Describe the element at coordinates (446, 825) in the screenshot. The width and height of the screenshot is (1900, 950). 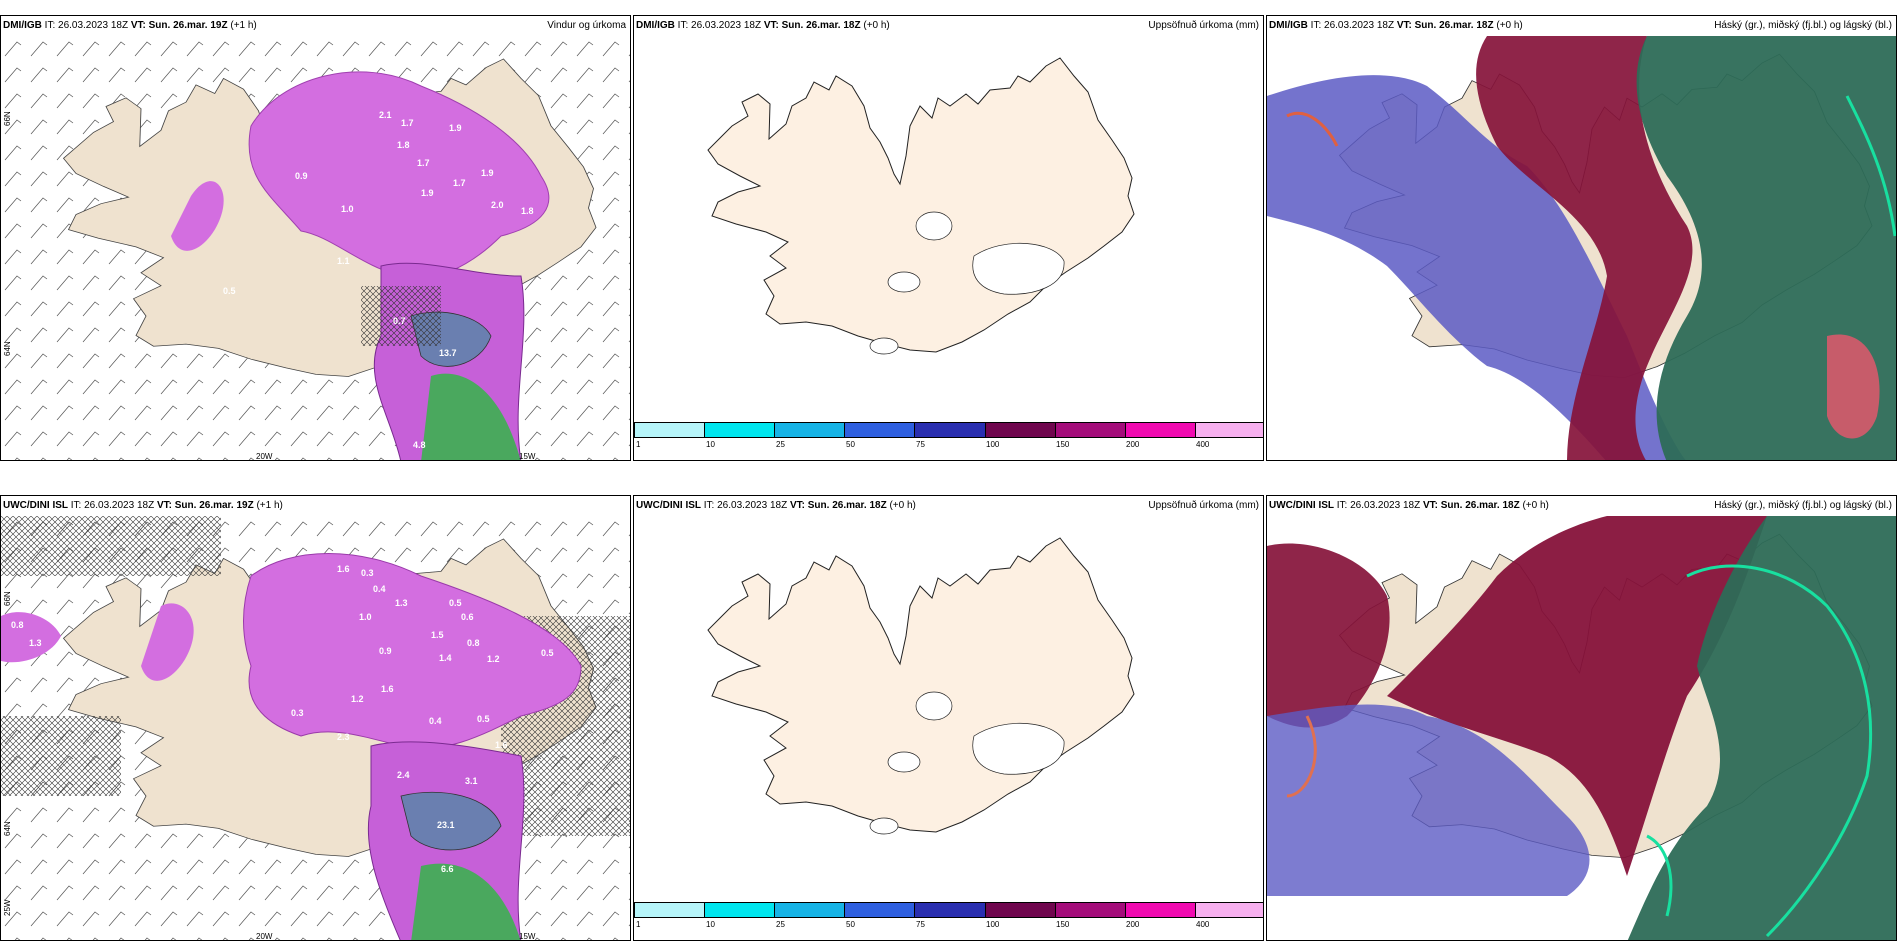
I see `svg-text: 23.1` at that location.